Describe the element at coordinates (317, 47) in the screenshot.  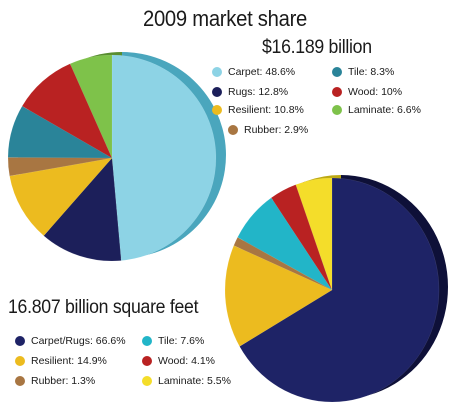
I see `pie-1-title: $16.189 billion` at that location.